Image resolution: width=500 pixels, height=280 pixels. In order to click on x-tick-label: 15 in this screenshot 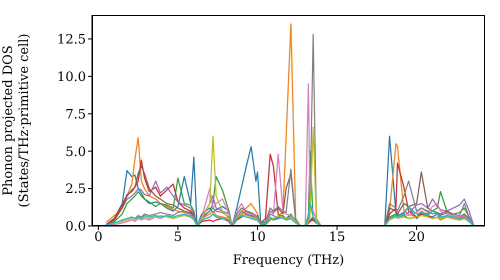, I will do `click(337, 238)`.